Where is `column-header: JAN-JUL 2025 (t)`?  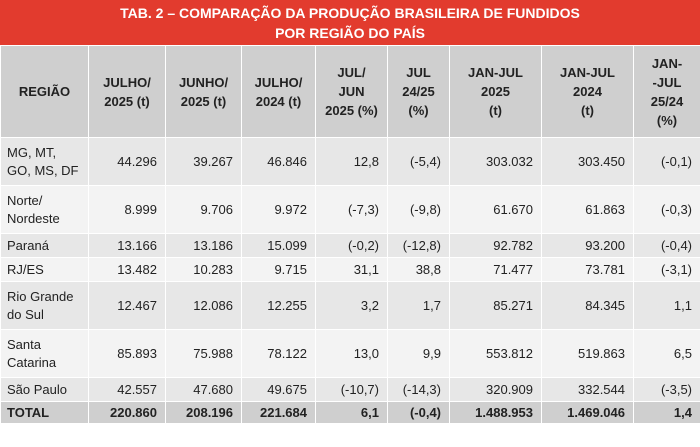
column-header: JAN-JUL 2025 (t) is located at coordinates (495, 91).